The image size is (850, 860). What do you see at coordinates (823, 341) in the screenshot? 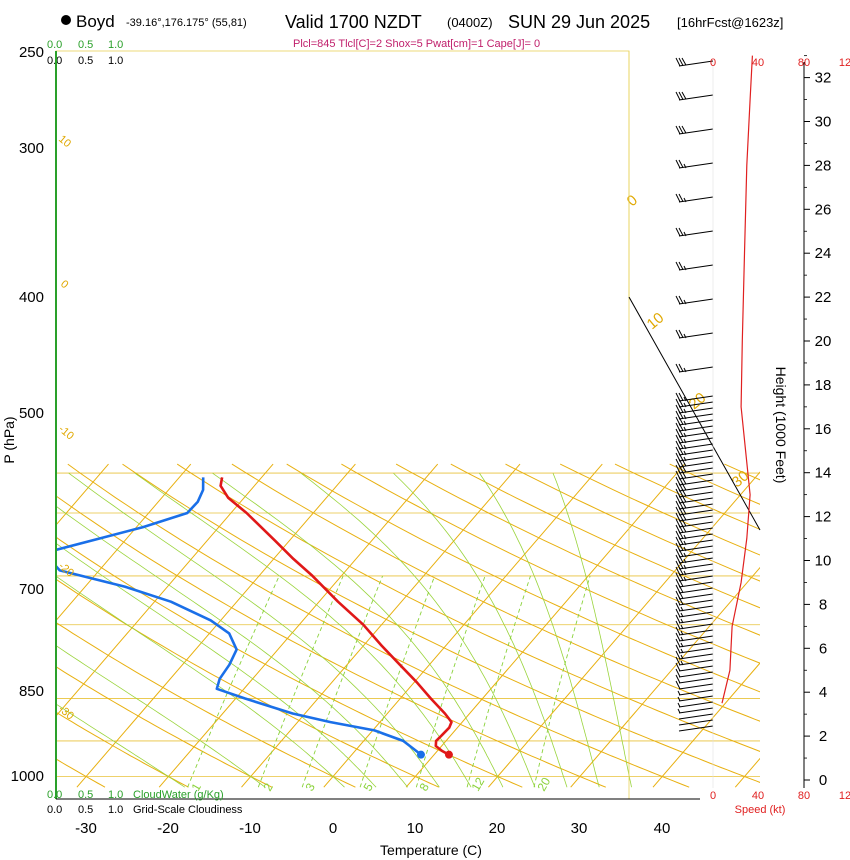
I see `height-tick-label: 20` at bounding box center [823, 341].